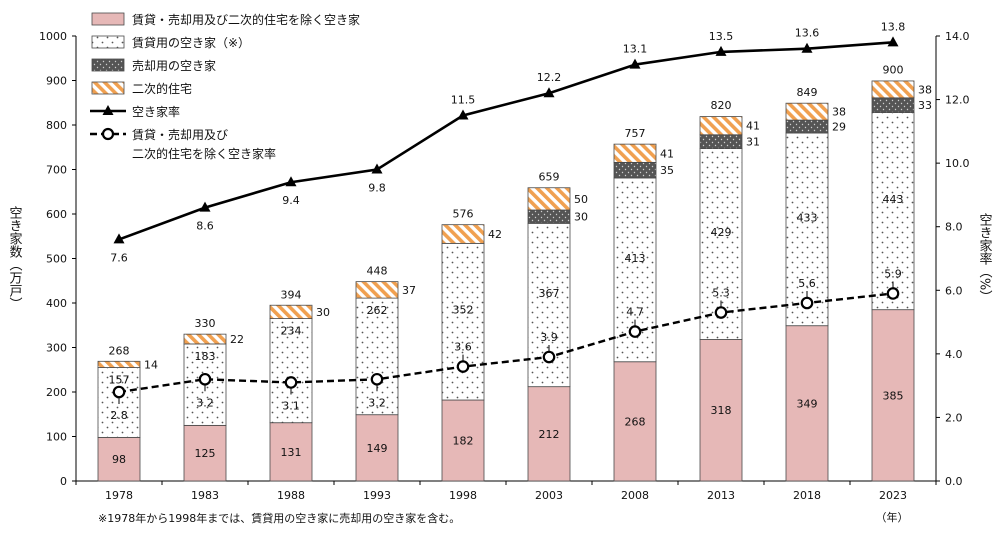  What do you see at coordinates (893, 70) in the screenshot?
I see `bar-total-label: 900` at bounding box center [893, 70].